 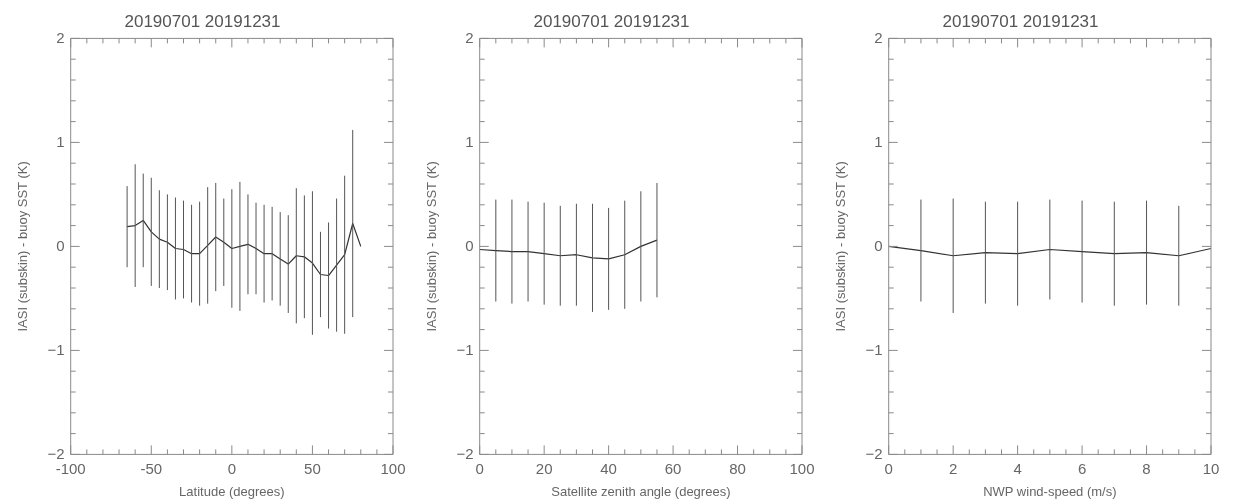 What do you see at coordinates (1146, 468) in the screenshot?
I see `x-tick-label: 8` at bounding box center [1146, 468].